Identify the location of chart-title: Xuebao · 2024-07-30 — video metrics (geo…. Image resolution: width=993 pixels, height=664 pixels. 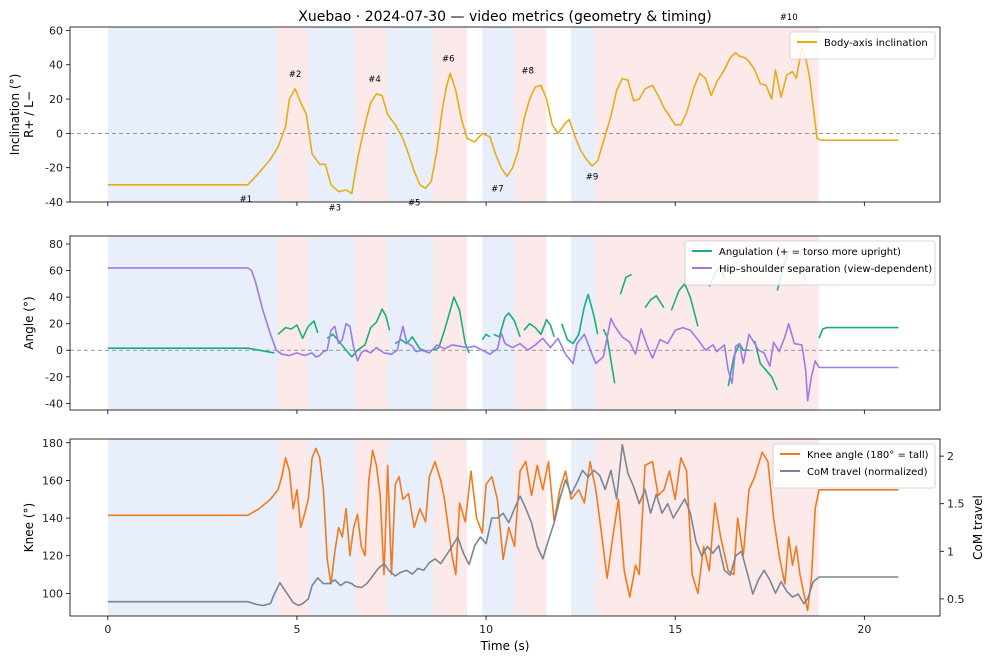
(505, 17).